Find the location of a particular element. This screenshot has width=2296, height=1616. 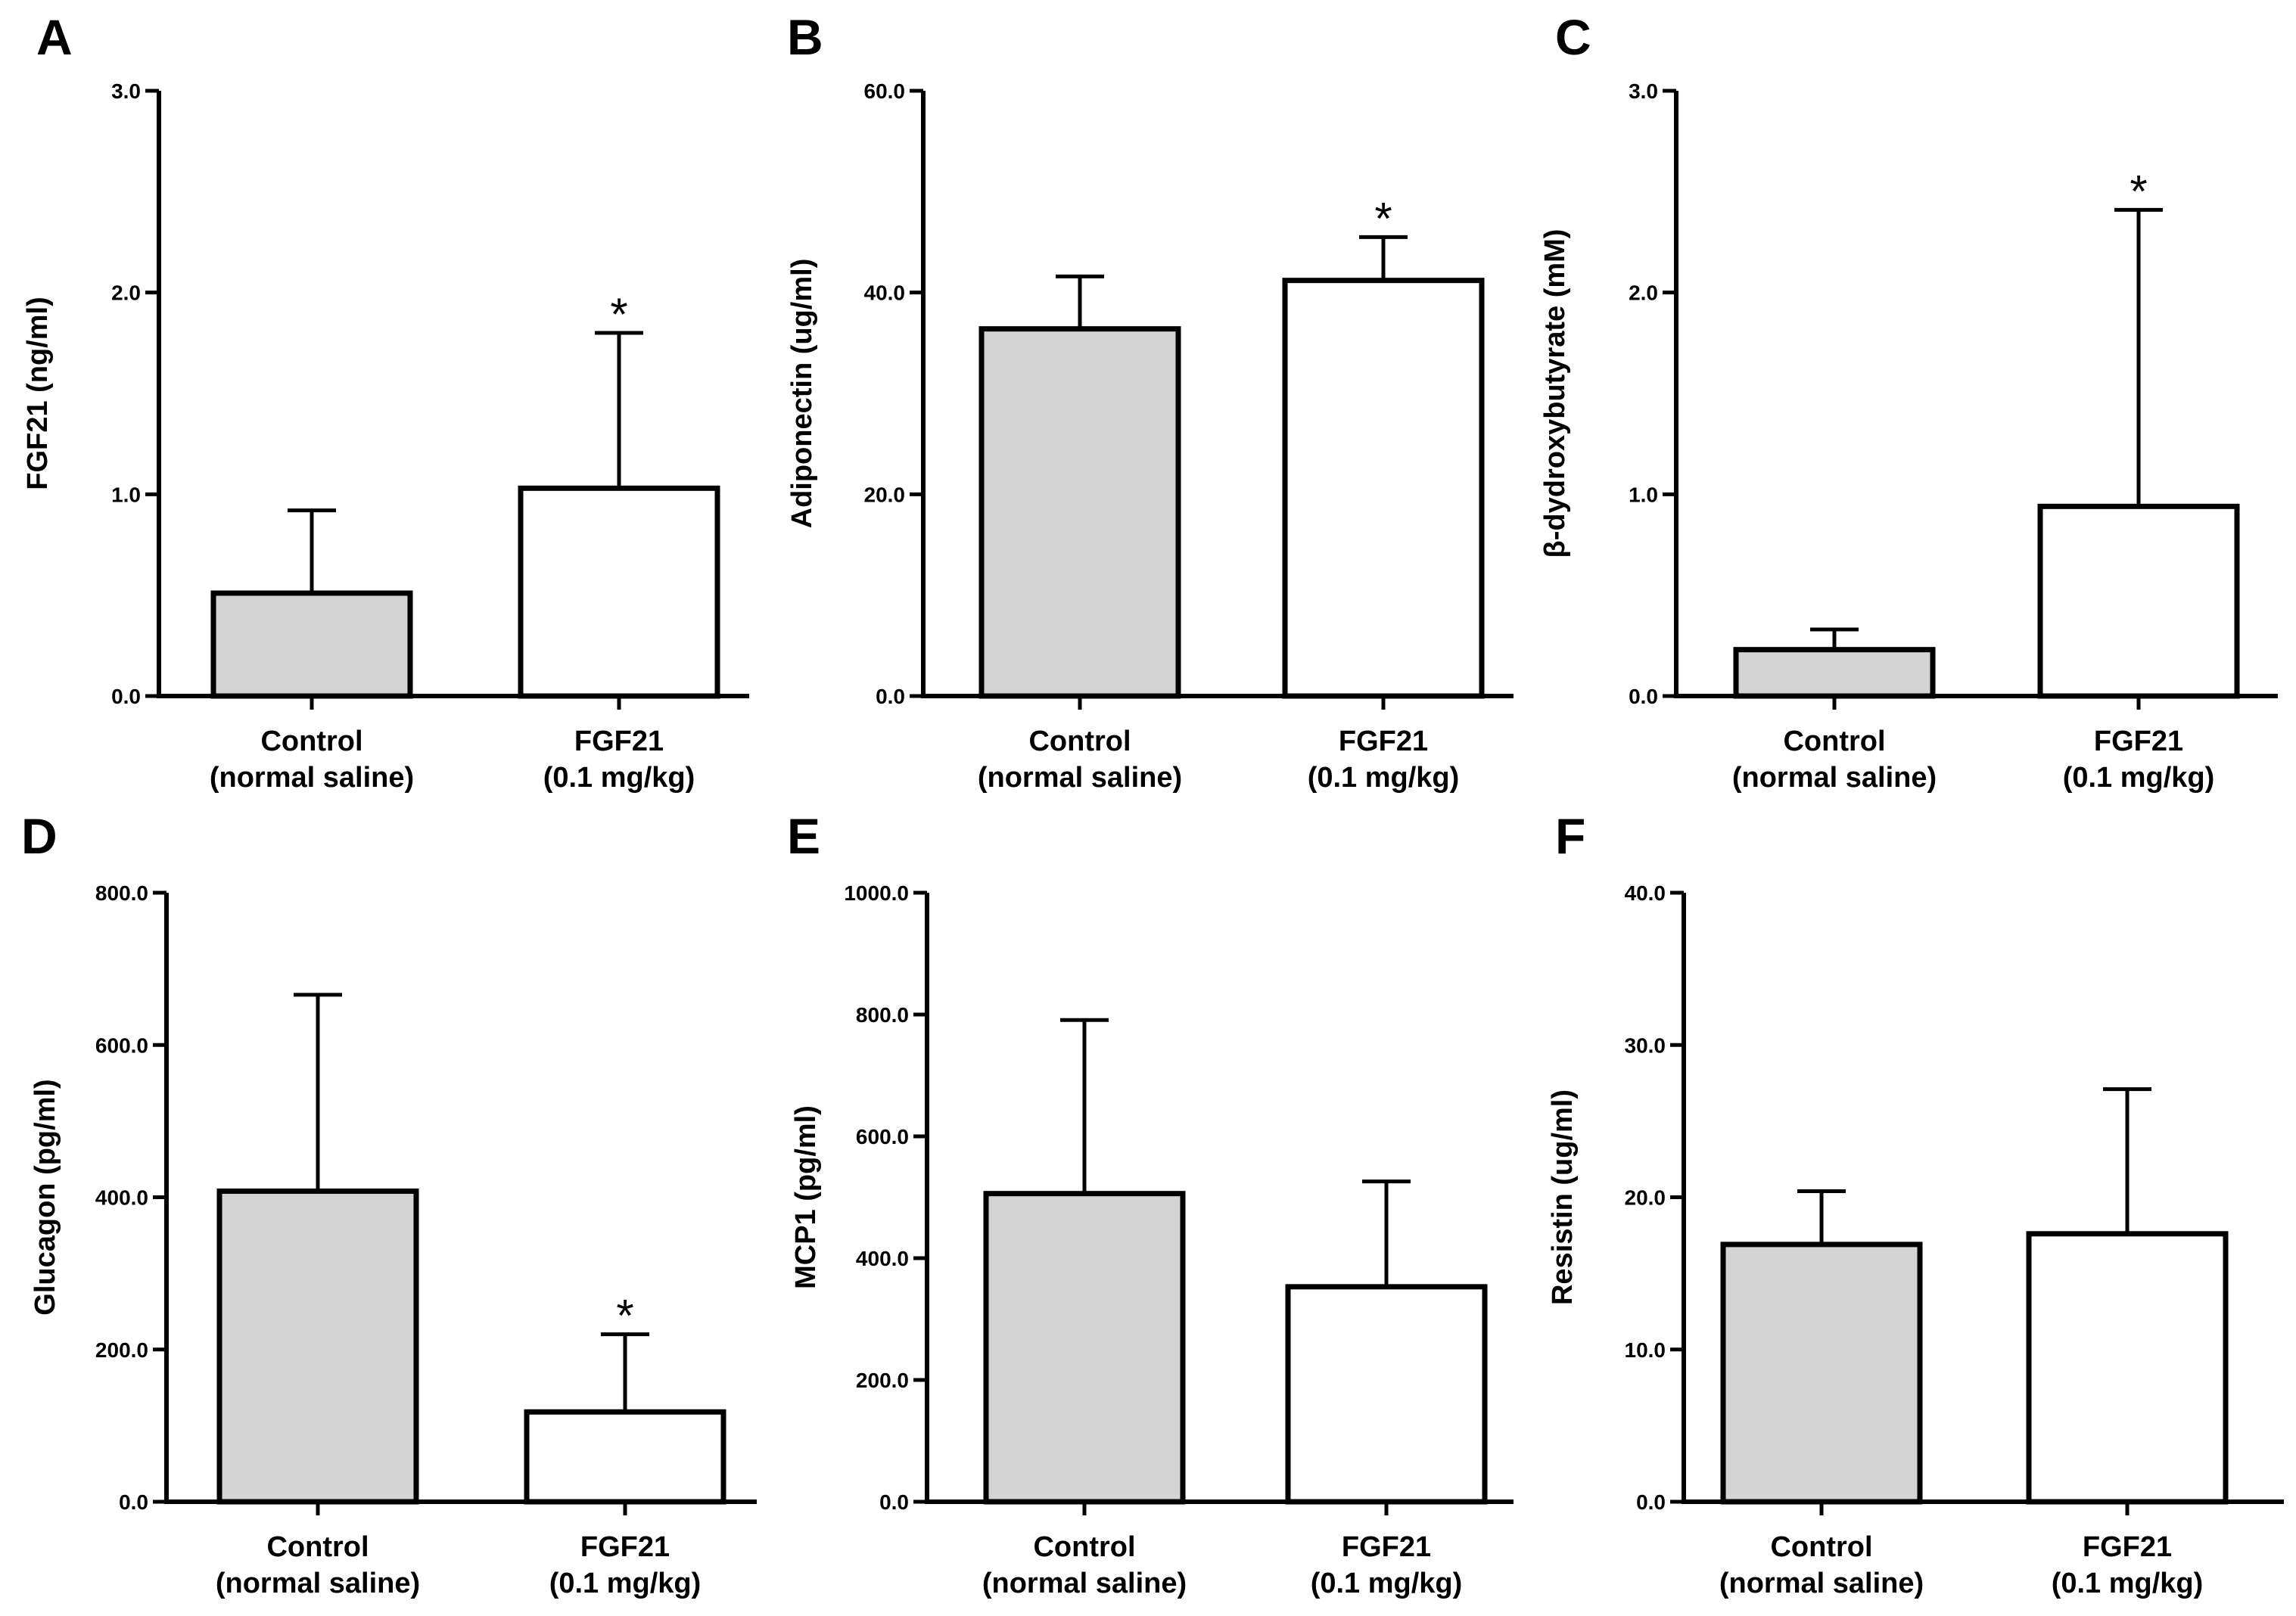

panel-letter: B is located at coordinates (805, 37).